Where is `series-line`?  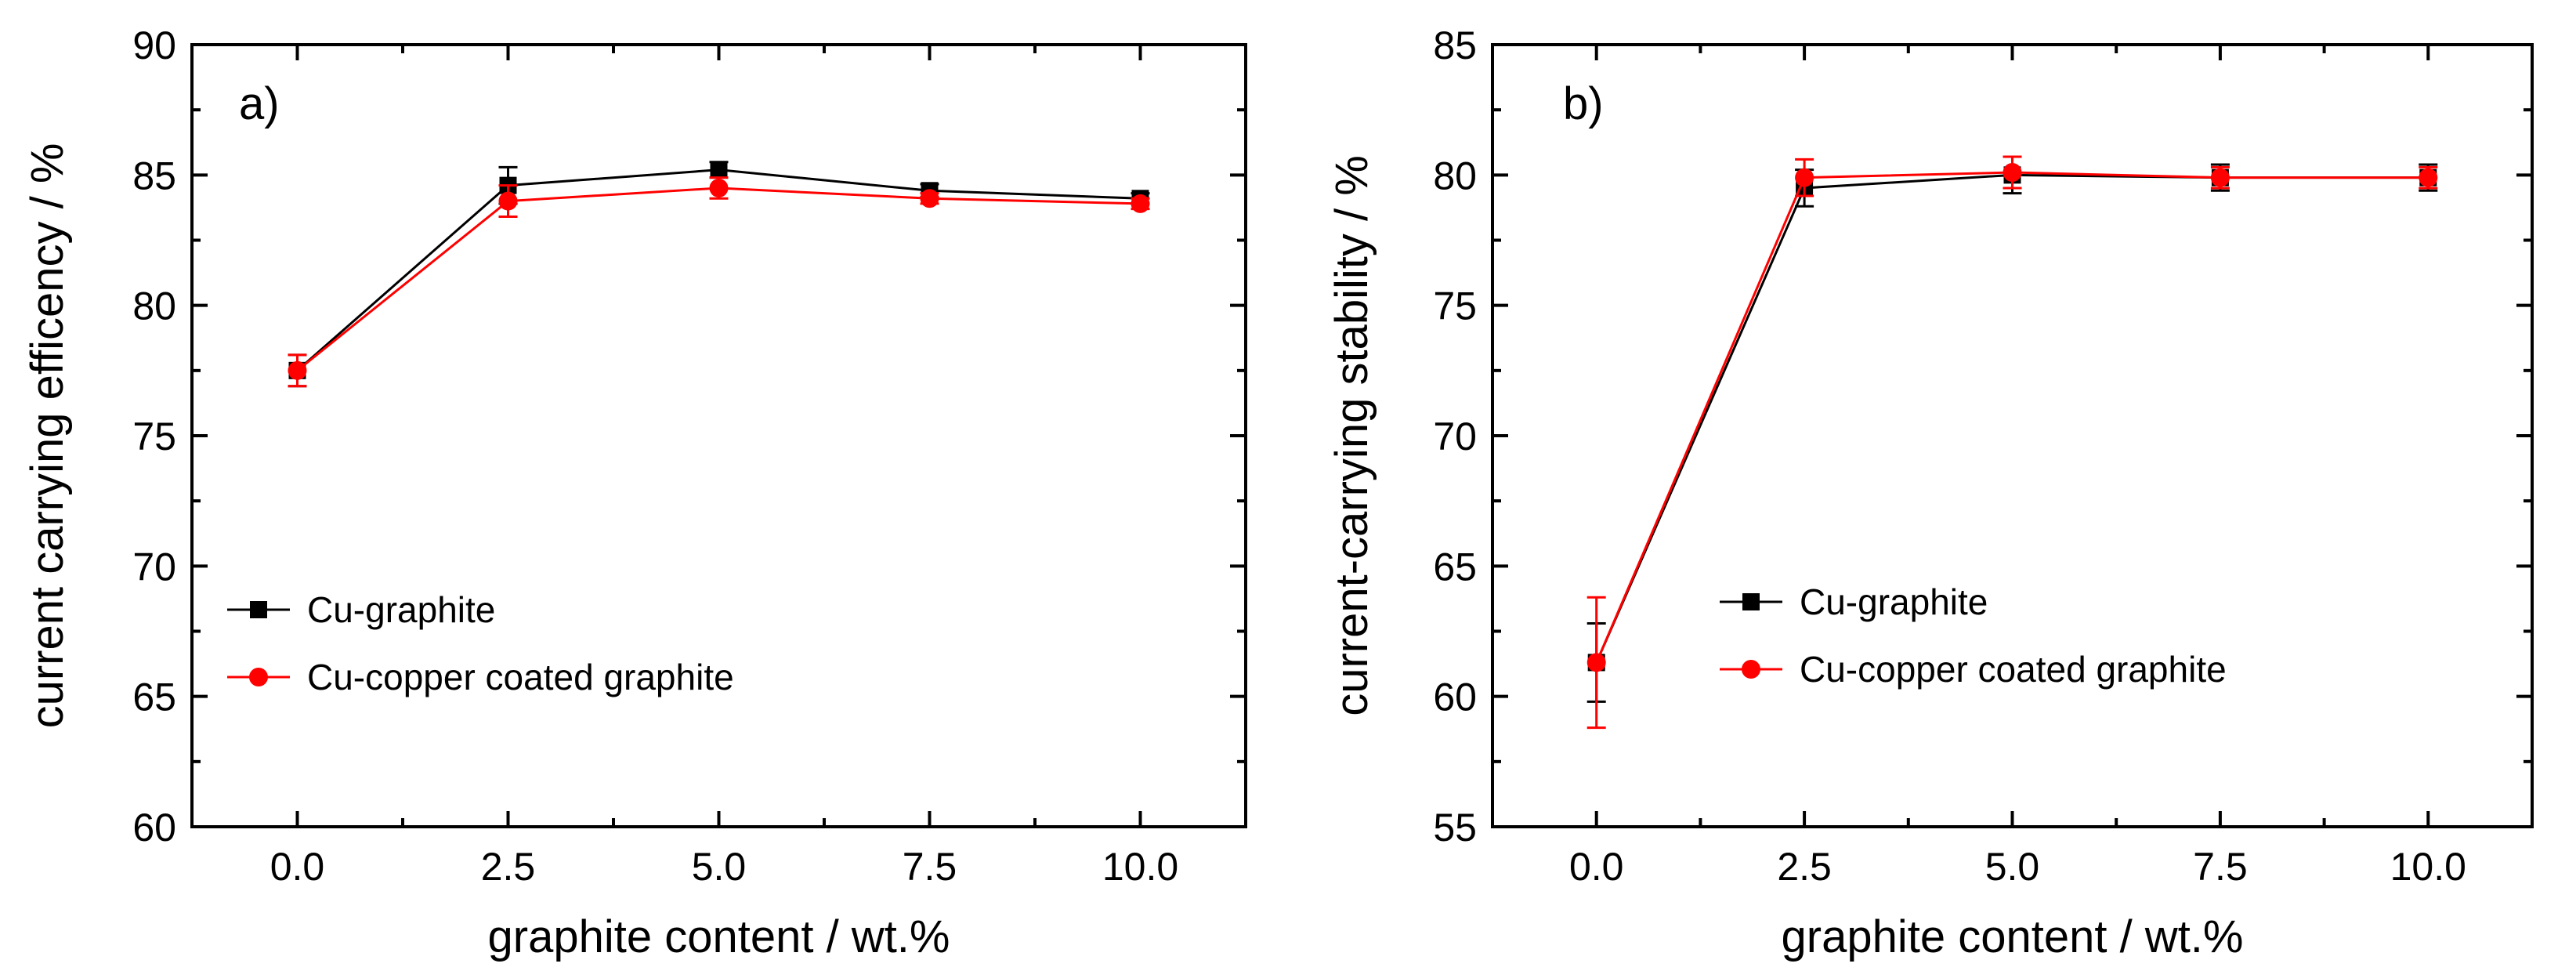
series-line is located at coordinates (718, 279).